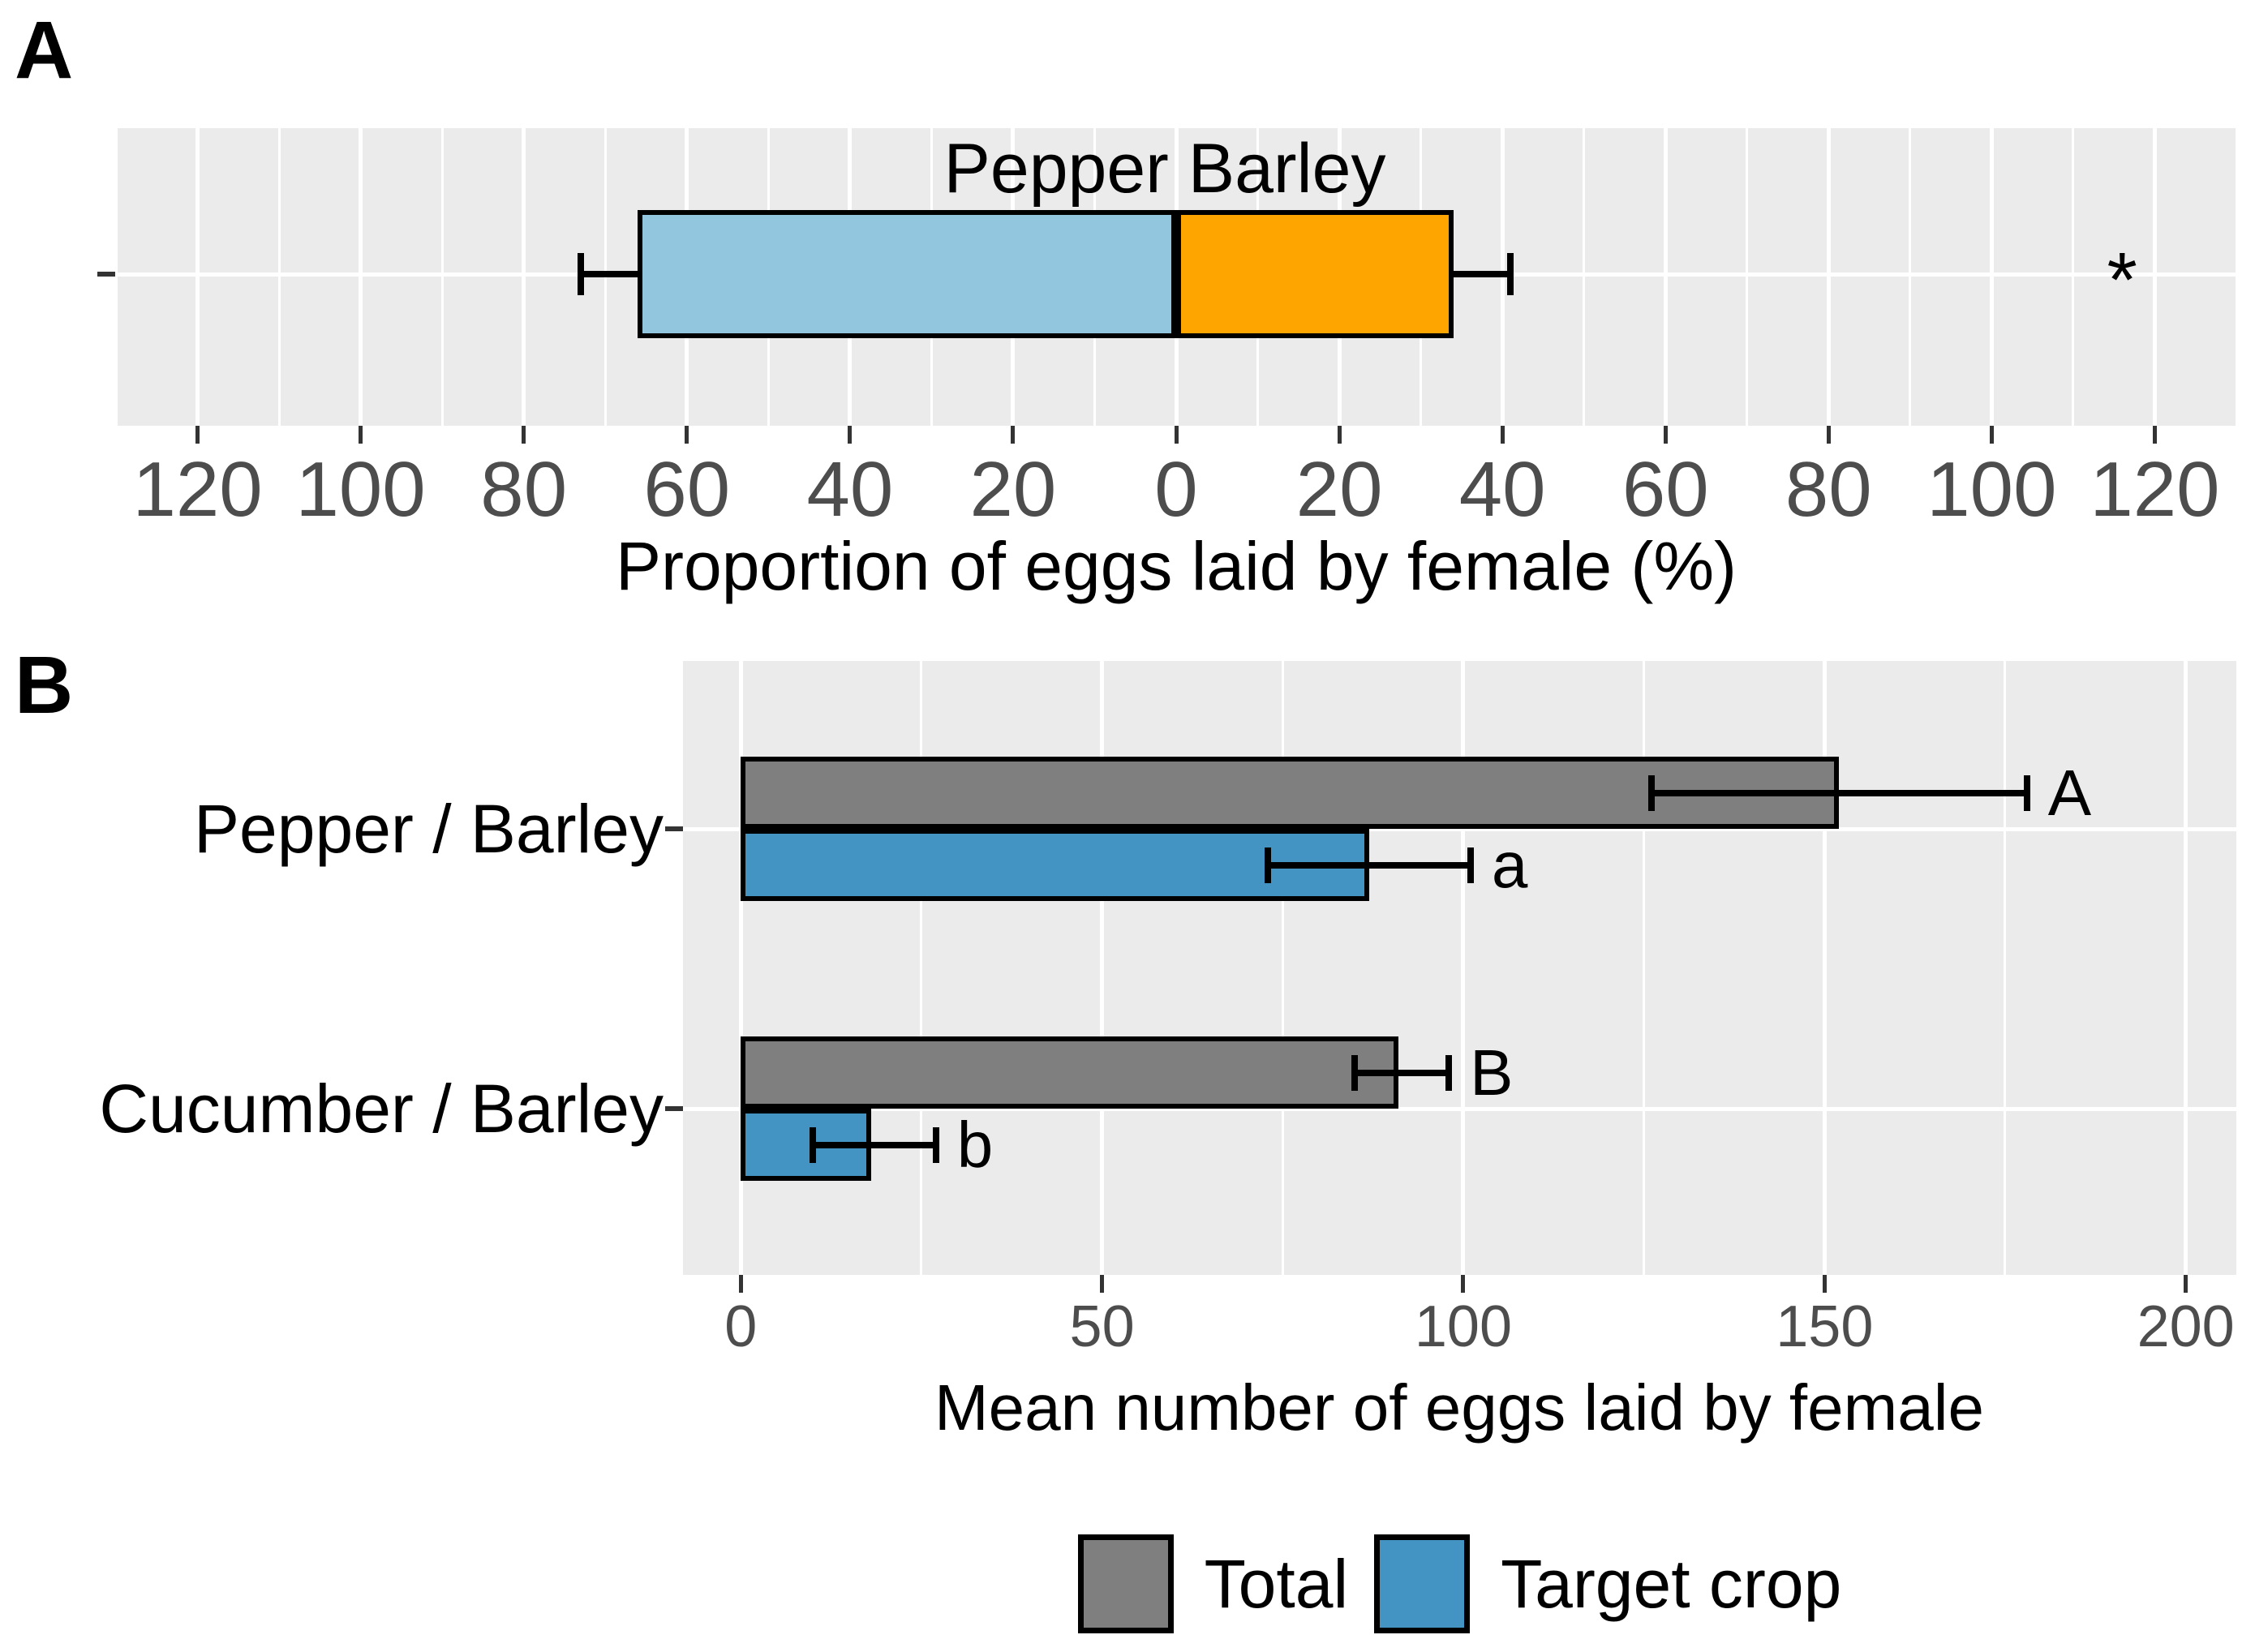 The width and height of the screenshot is (2255, 1652). I want to click on significance-letter: b, so click(975, 1144).